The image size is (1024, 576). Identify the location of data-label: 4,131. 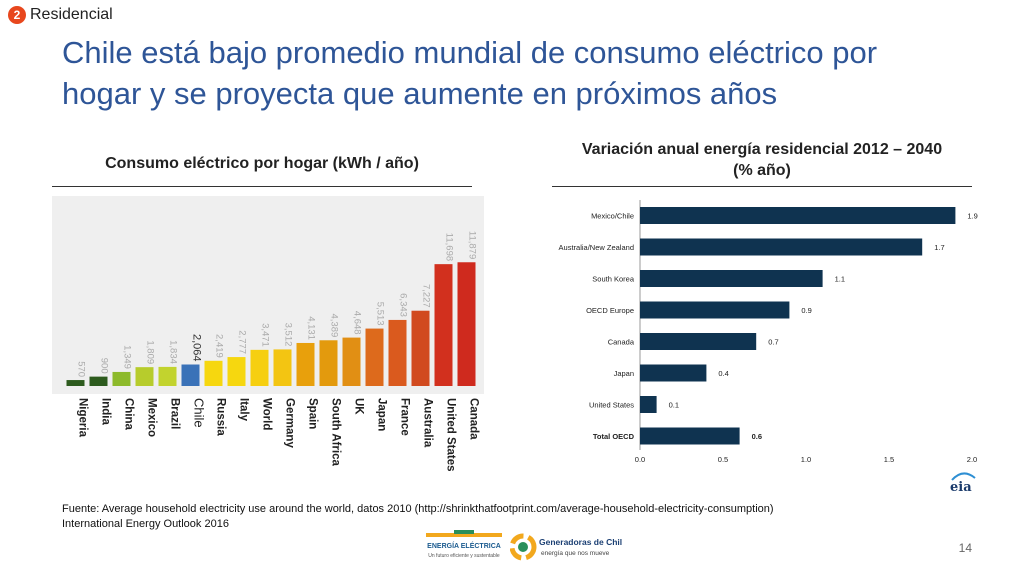
(311, 328).